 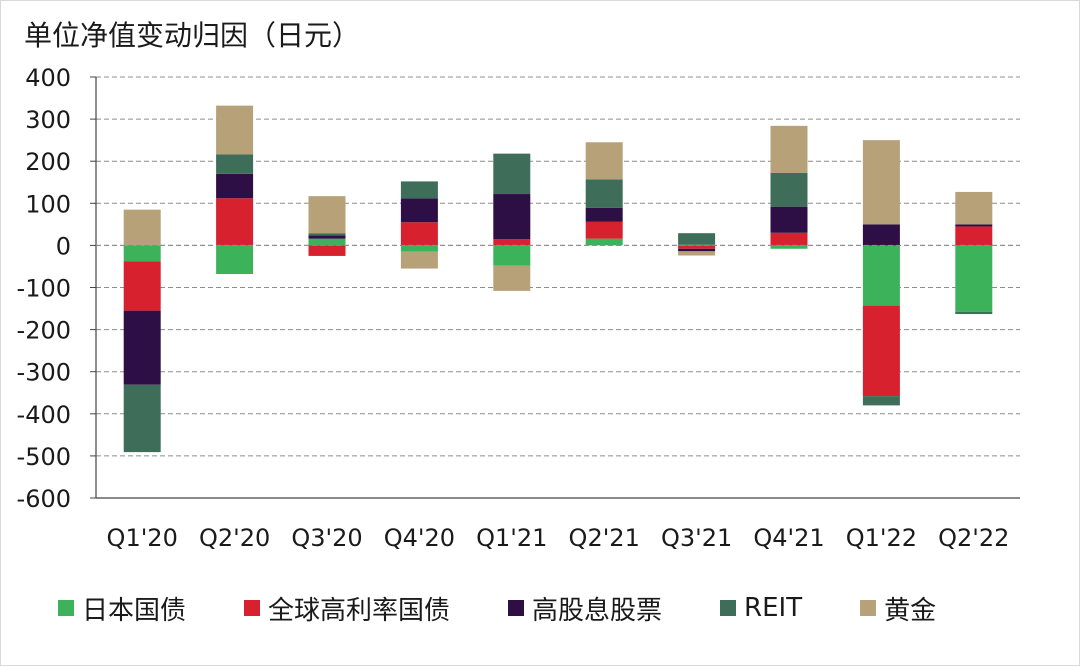 I want to click on x-tick-label: Q4'20, so click(x=419, y=538).